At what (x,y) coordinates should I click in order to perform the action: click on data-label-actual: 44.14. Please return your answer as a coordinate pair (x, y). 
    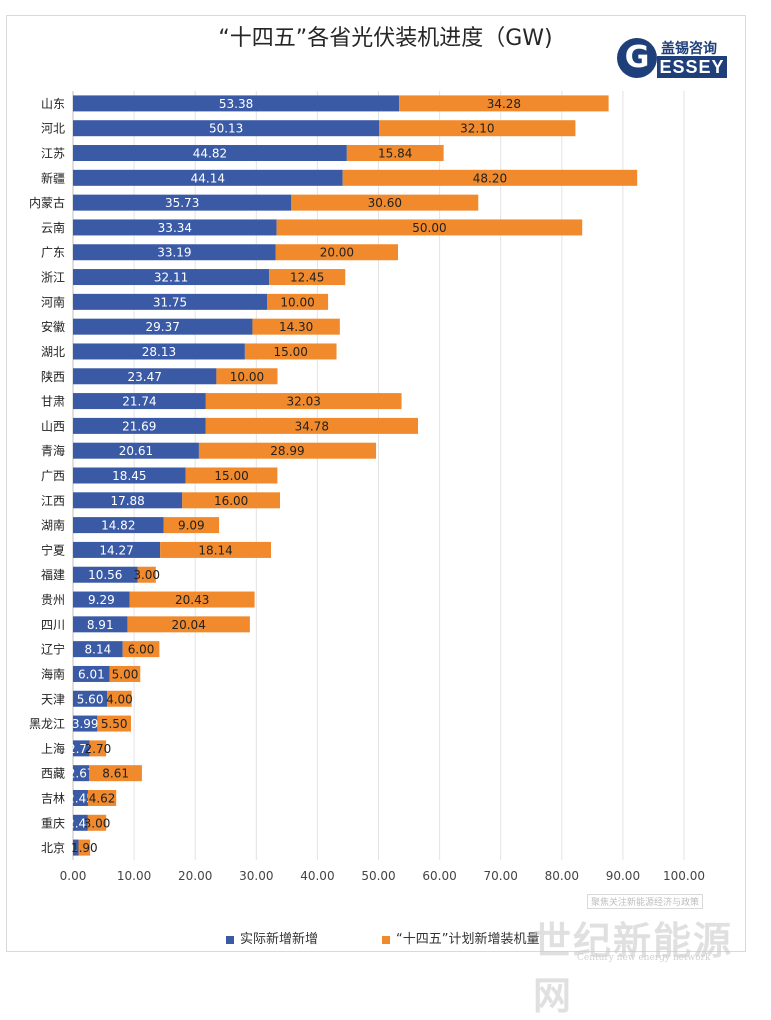
    Looking at the image, I should click on (208, 178).